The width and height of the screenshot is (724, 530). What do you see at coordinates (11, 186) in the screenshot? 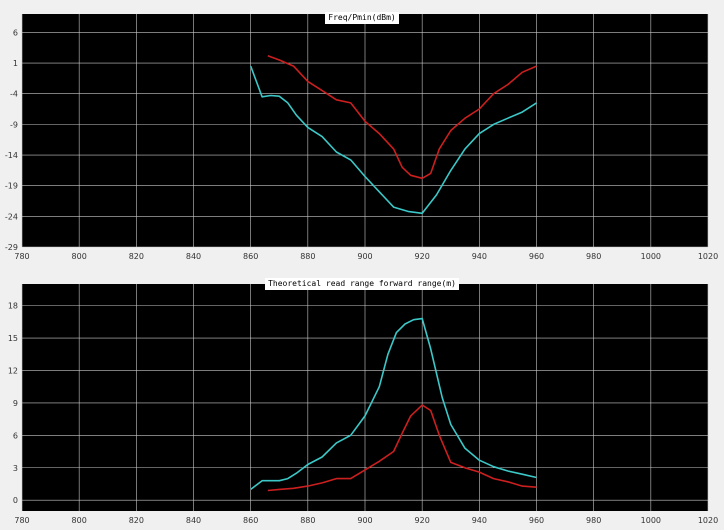
I see `y-tick-label: -19` at bounding box center [11, 186].